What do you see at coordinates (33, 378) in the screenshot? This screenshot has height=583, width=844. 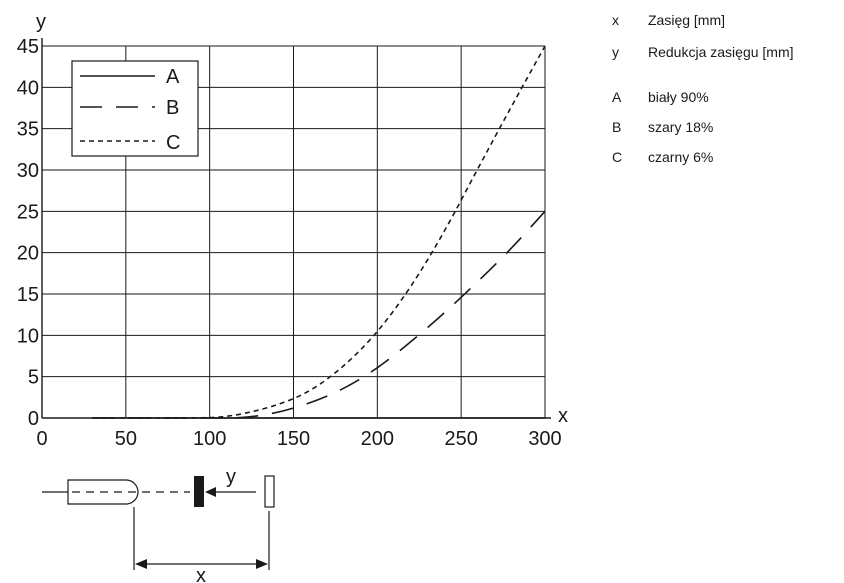 I see `y-tick-label: 5` at bounding box center [33, 378].